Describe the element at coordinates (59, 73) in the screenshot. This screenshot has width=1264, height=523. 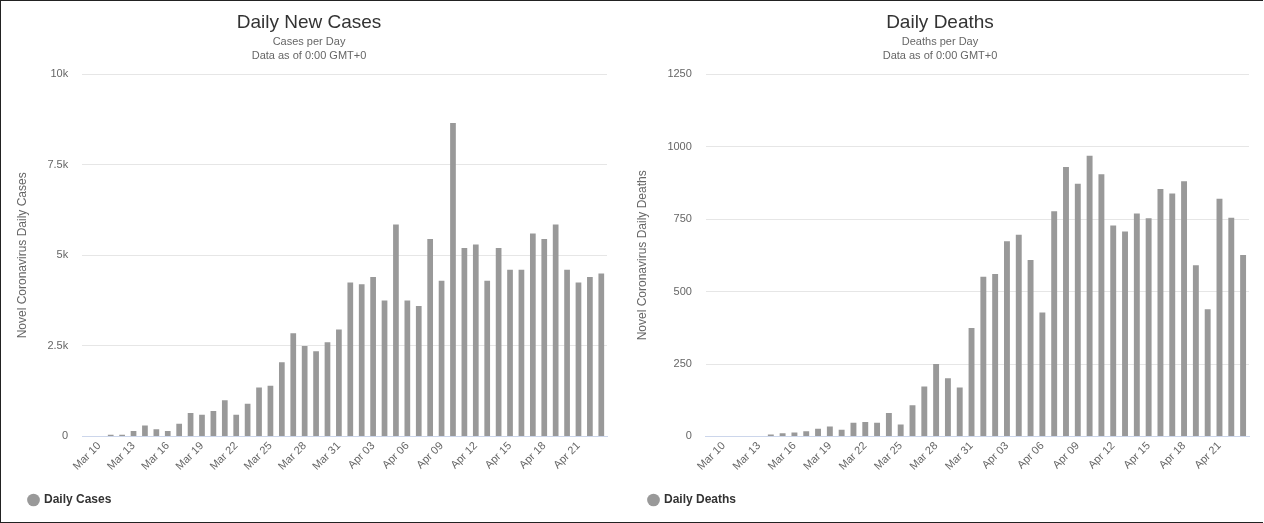
I see `y-tick-label: 10k` at that location.